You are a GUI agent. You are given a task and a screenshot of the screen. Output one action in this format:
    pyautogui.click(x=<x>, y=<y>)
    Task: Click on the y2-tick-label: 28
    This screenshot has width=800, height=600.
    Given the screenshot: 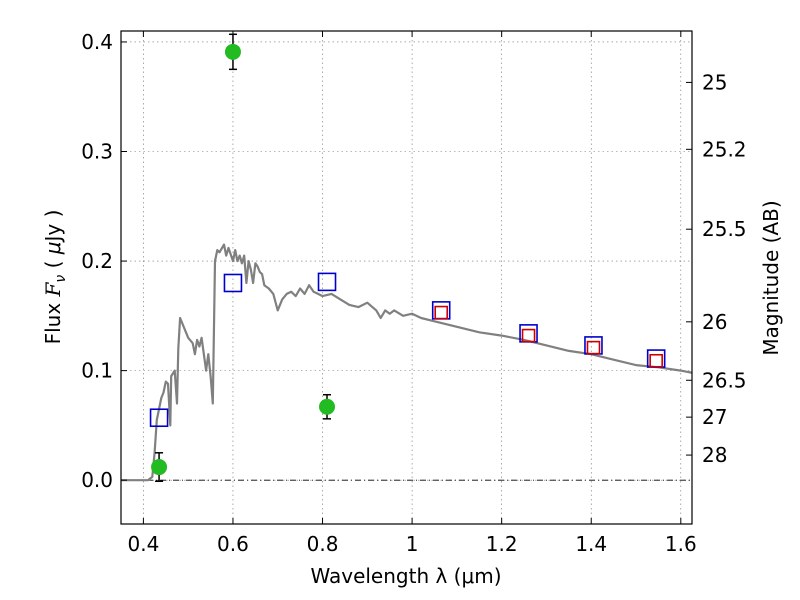 What is the action you would take?
    pyautogui.click(x=714, y=455)
    